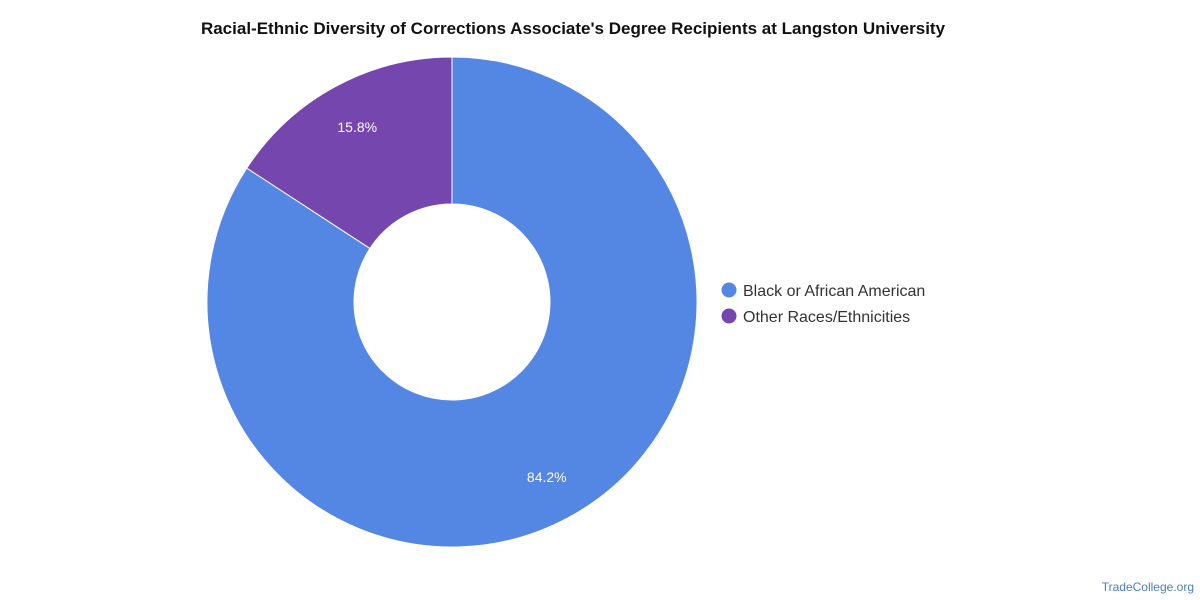 The width and height of the screenshot is (1200, 600). I want to click on legend-label-0: Black or African American, so click(834, 291).